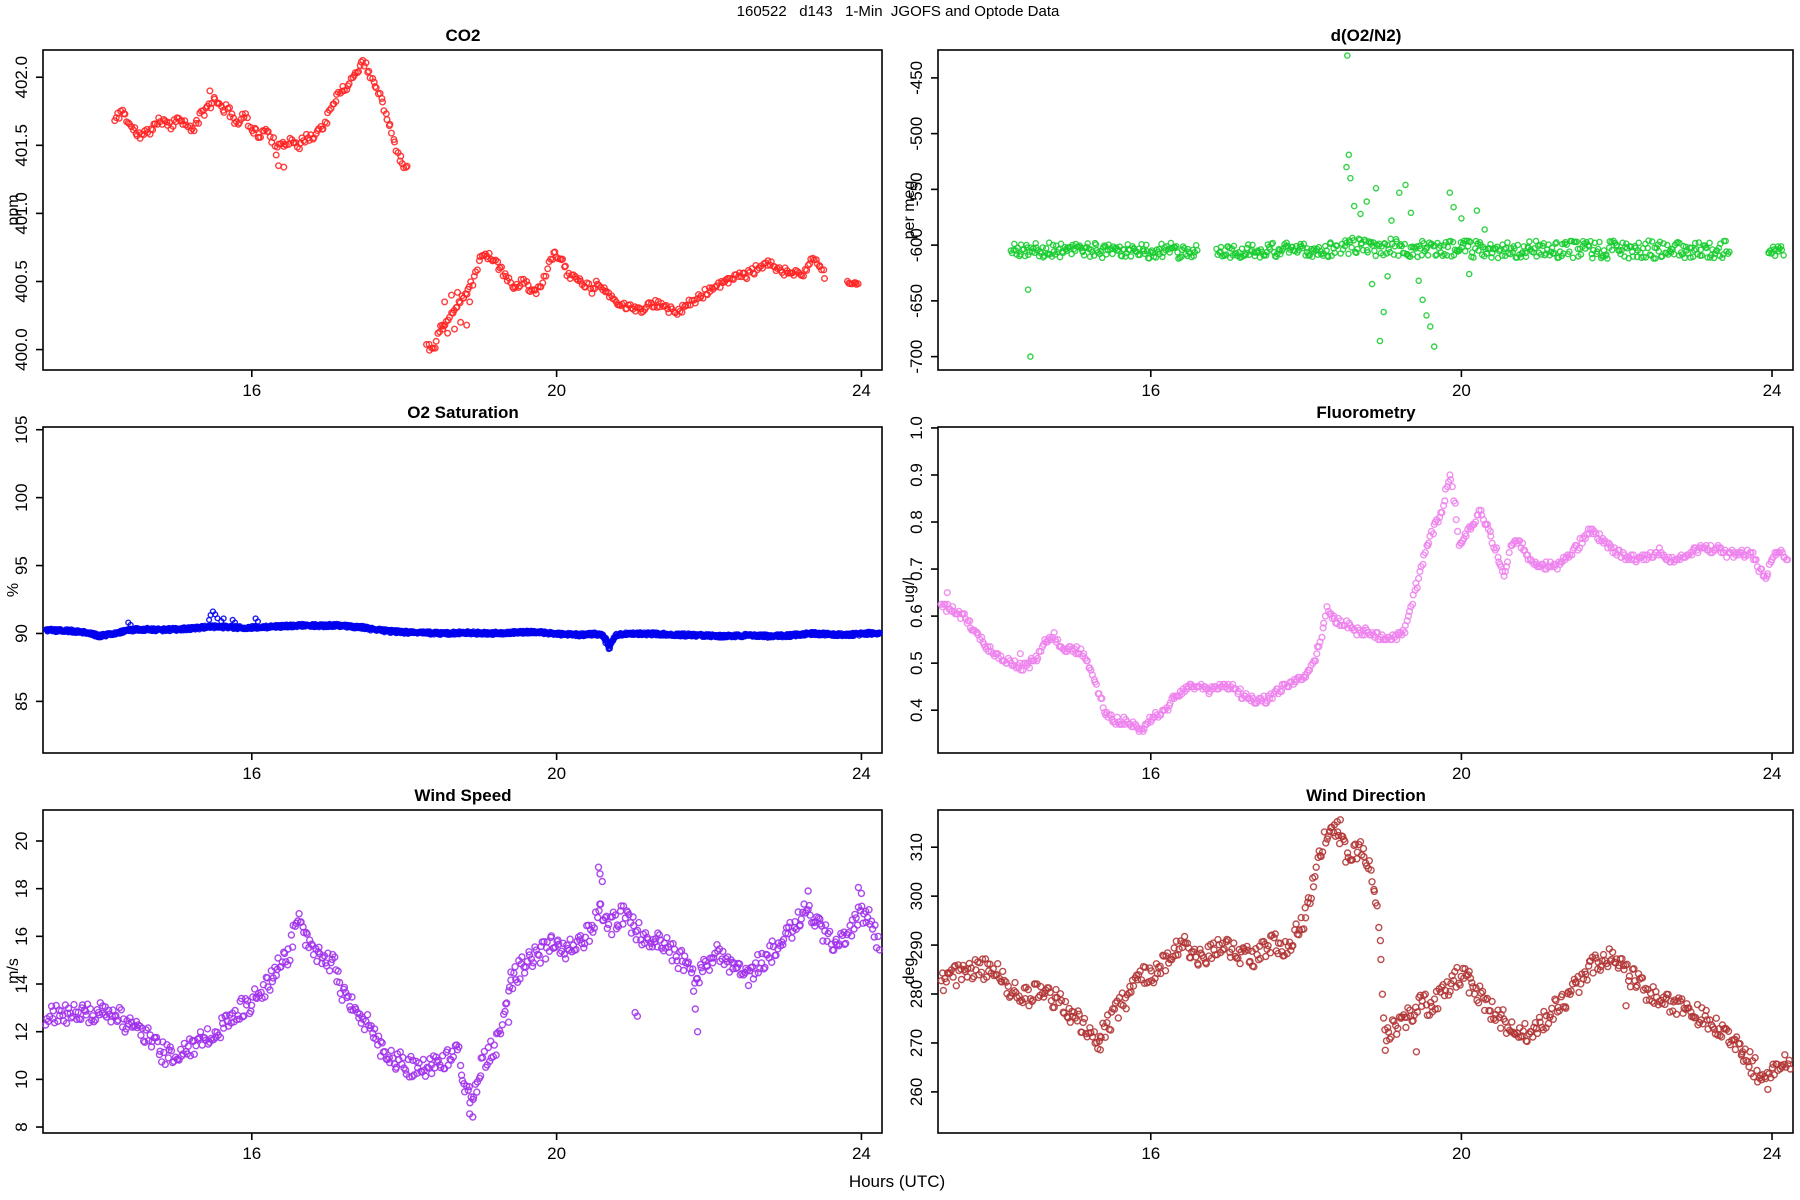  What do you see at coordinates (1366, 412) in the screenshot?
I see `panel-title-fluorometry: Fluorometry` at bounding box center [1366, 412].